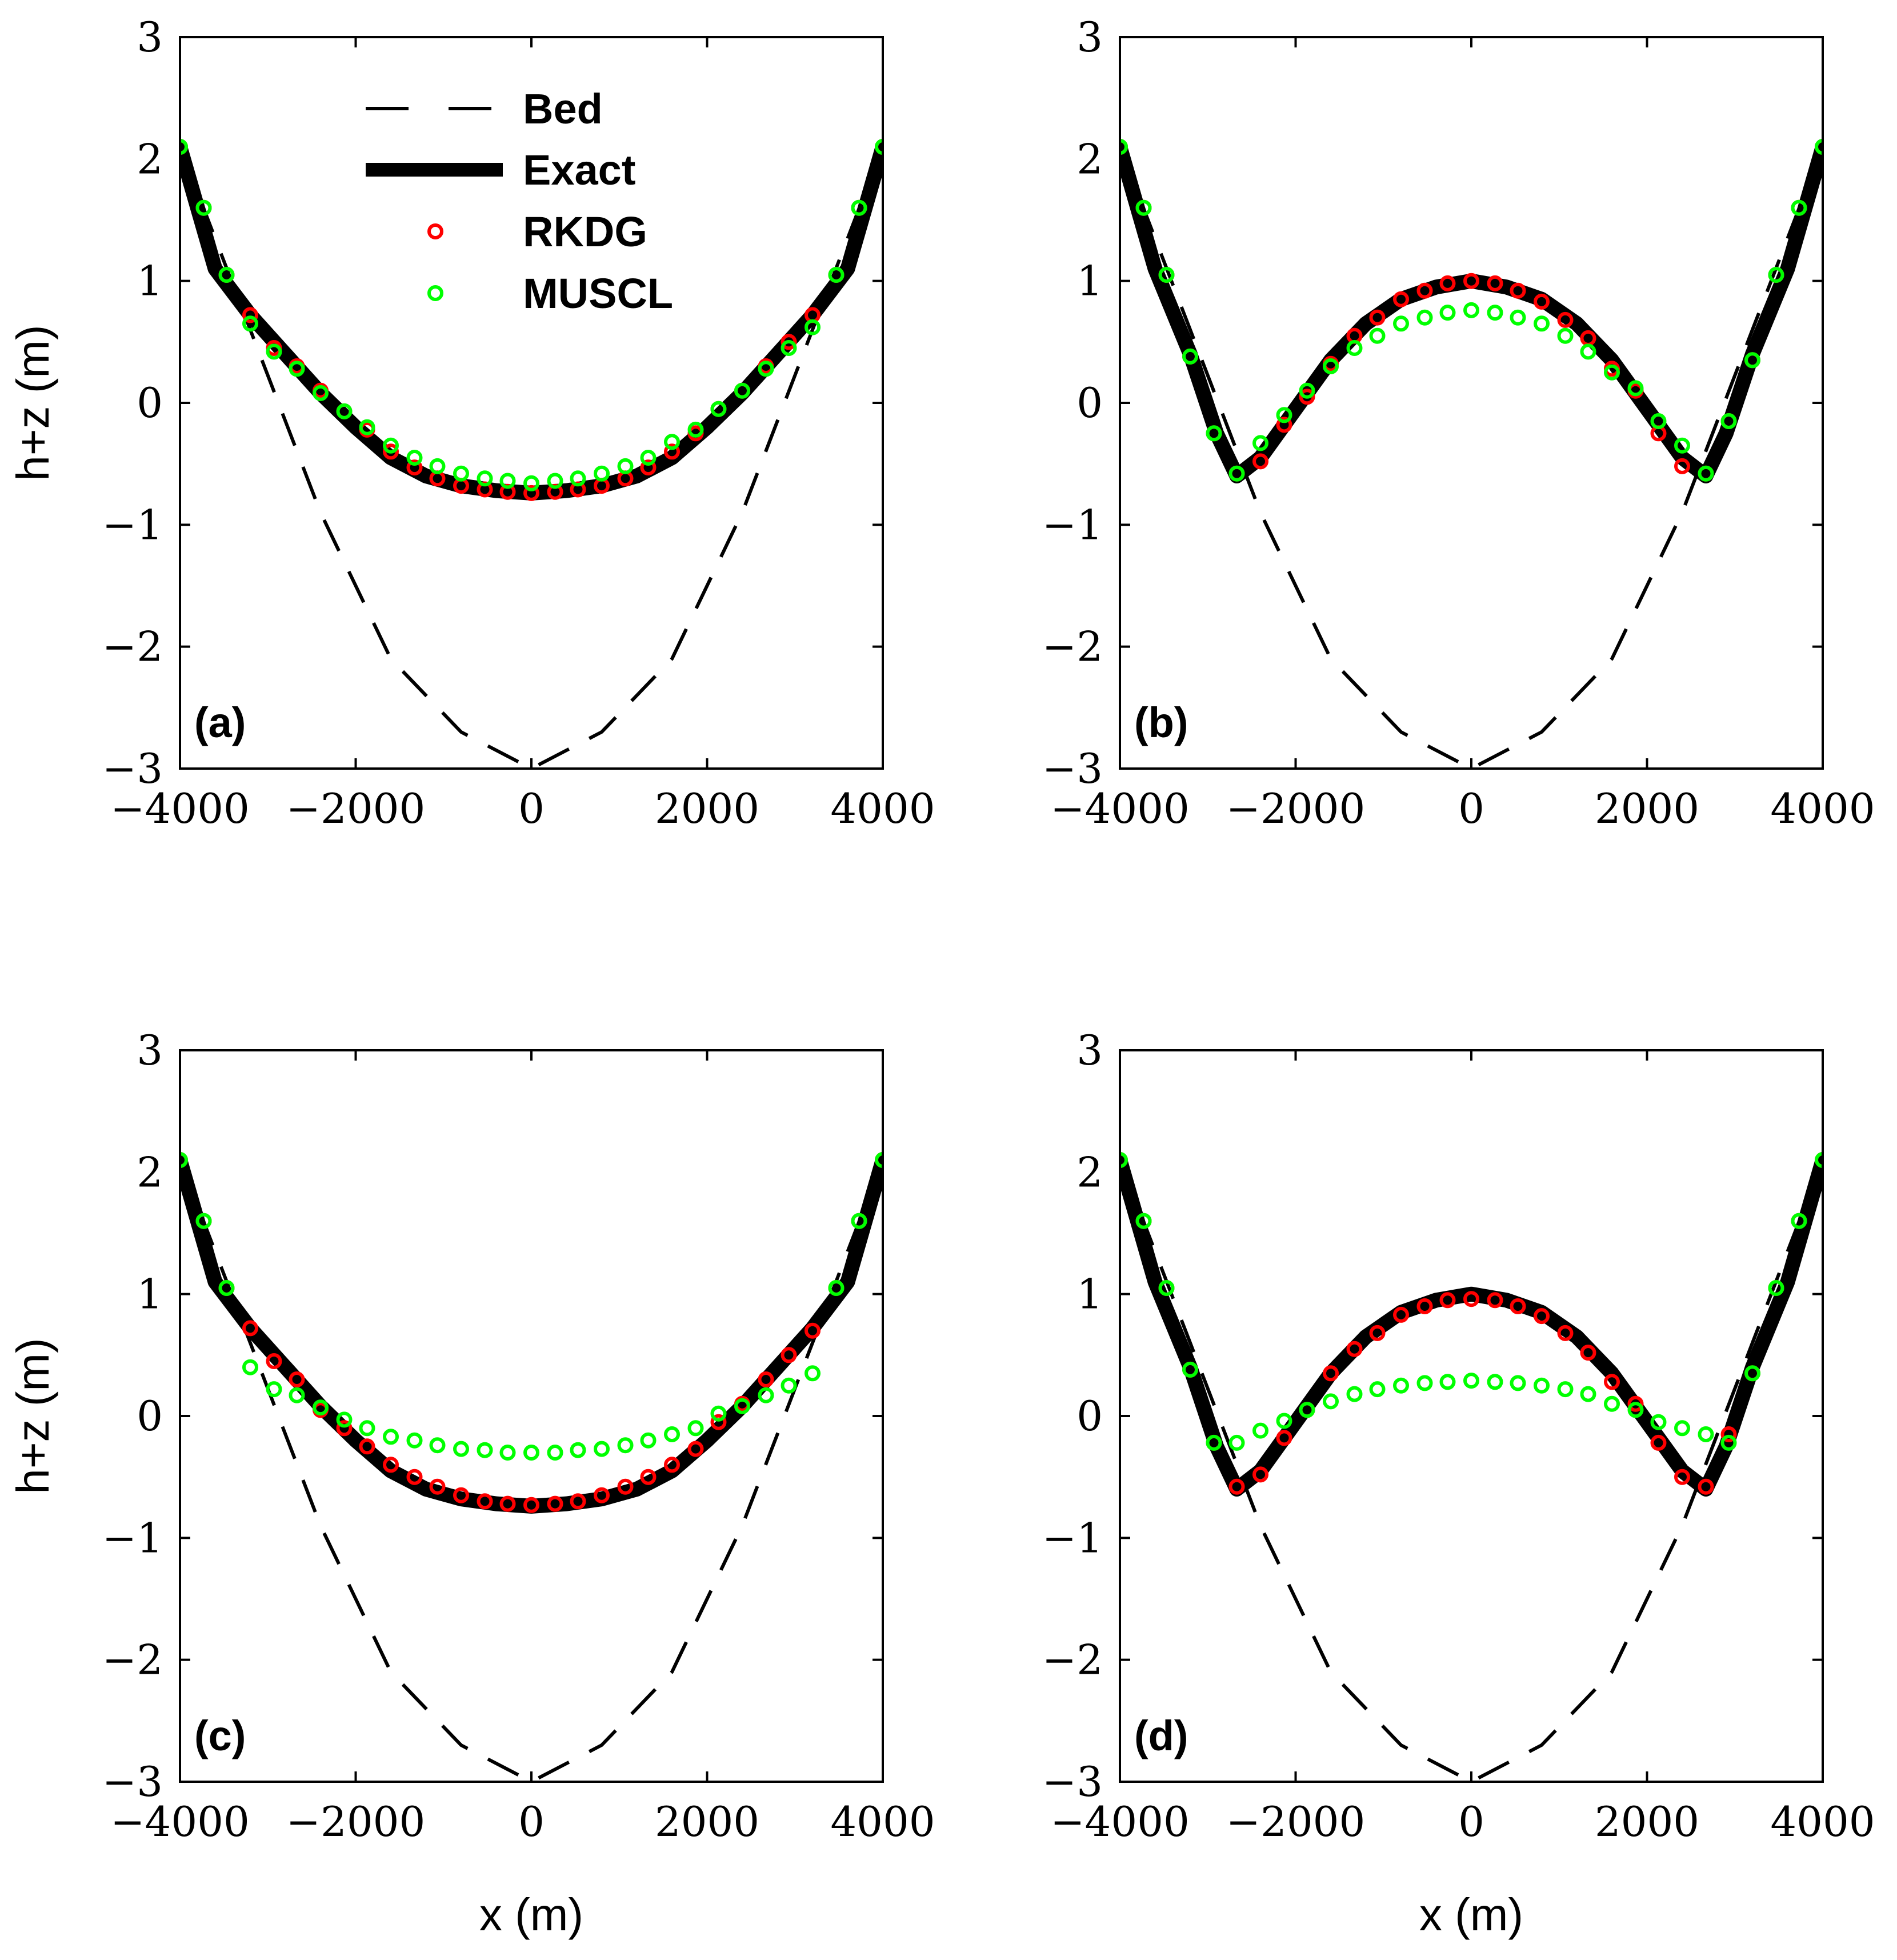  I want to click on y-tick-label: −1, so click(1072, 525).